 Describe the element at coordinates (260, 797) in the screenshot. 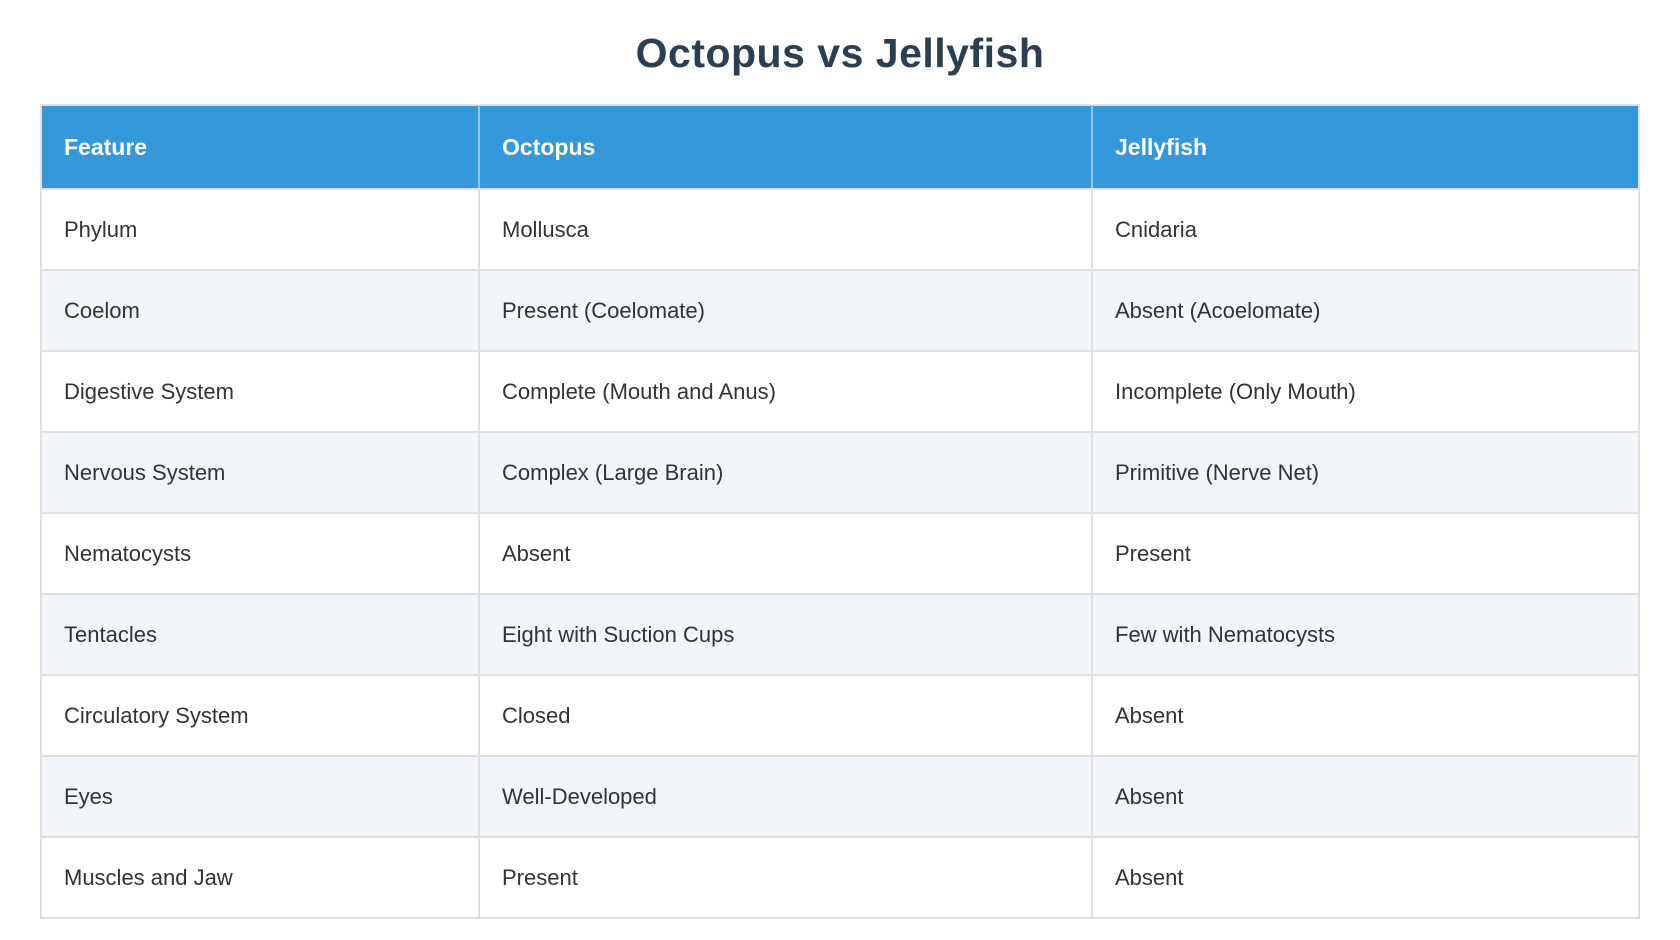

I see `feature-cell: Eyes` at that location.